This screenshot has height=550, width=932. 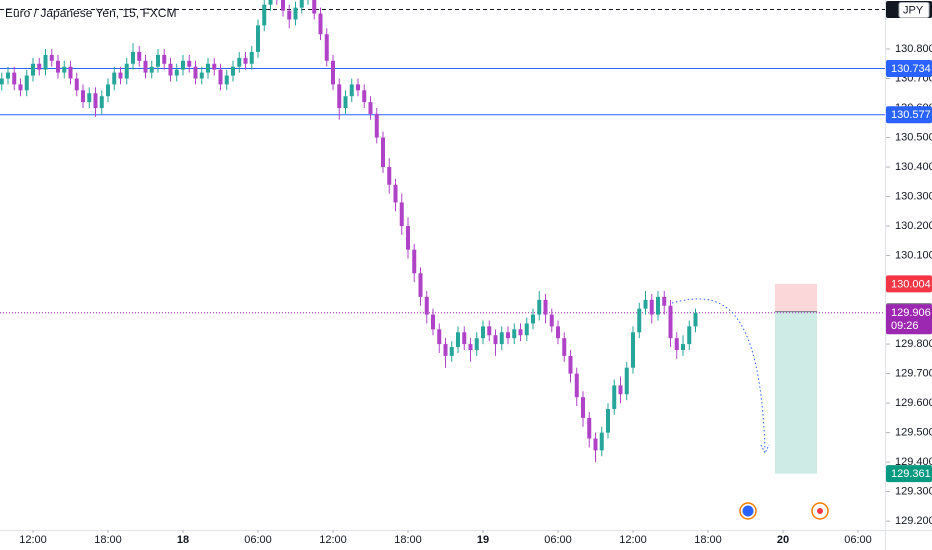 I want to click on stop-badge-label: 130.004, so click(x=911, y=284).